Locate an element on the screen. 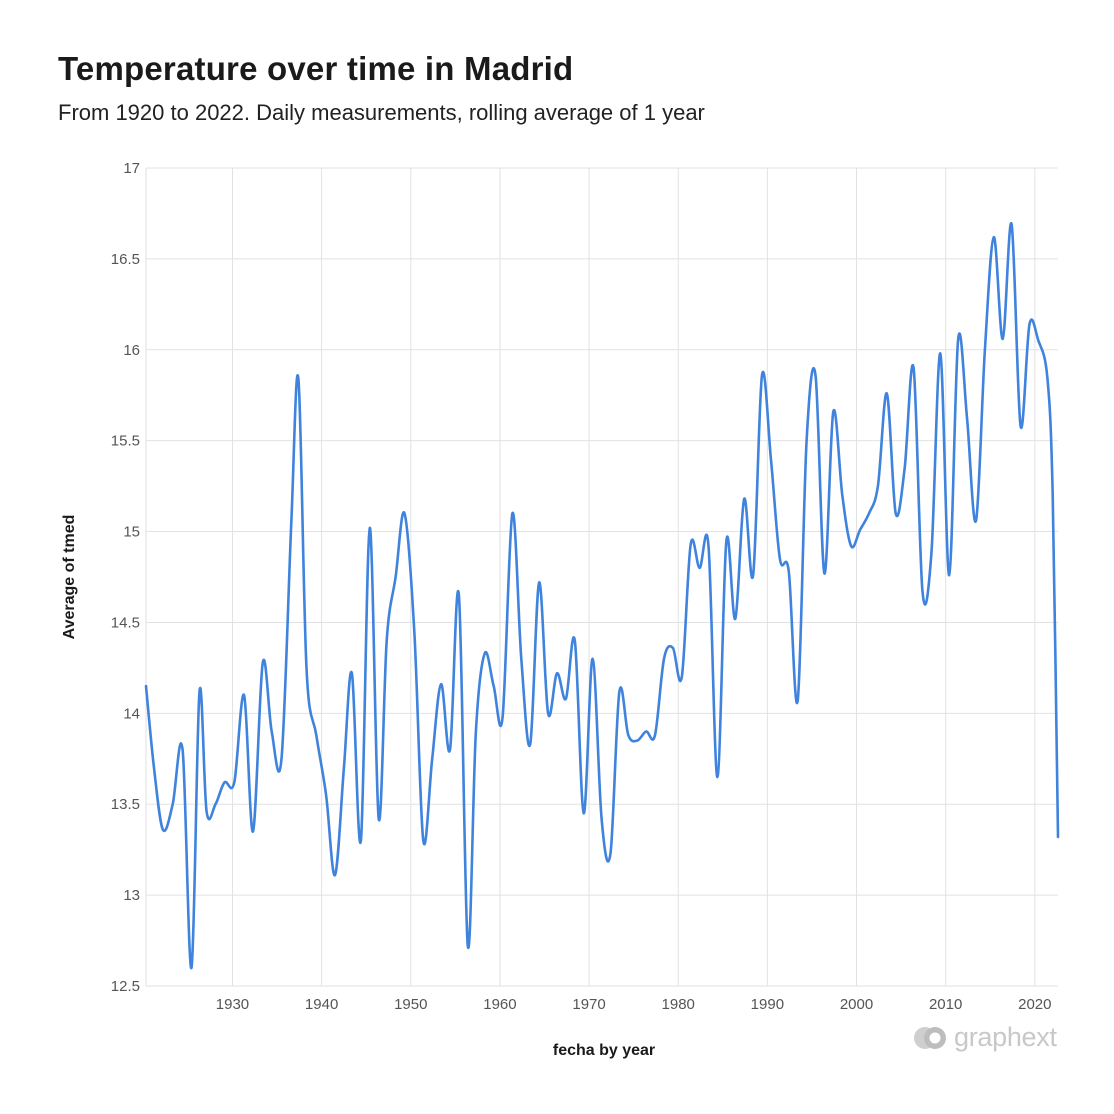  logo-text: graphext is located at coordinates (1005, 1037).